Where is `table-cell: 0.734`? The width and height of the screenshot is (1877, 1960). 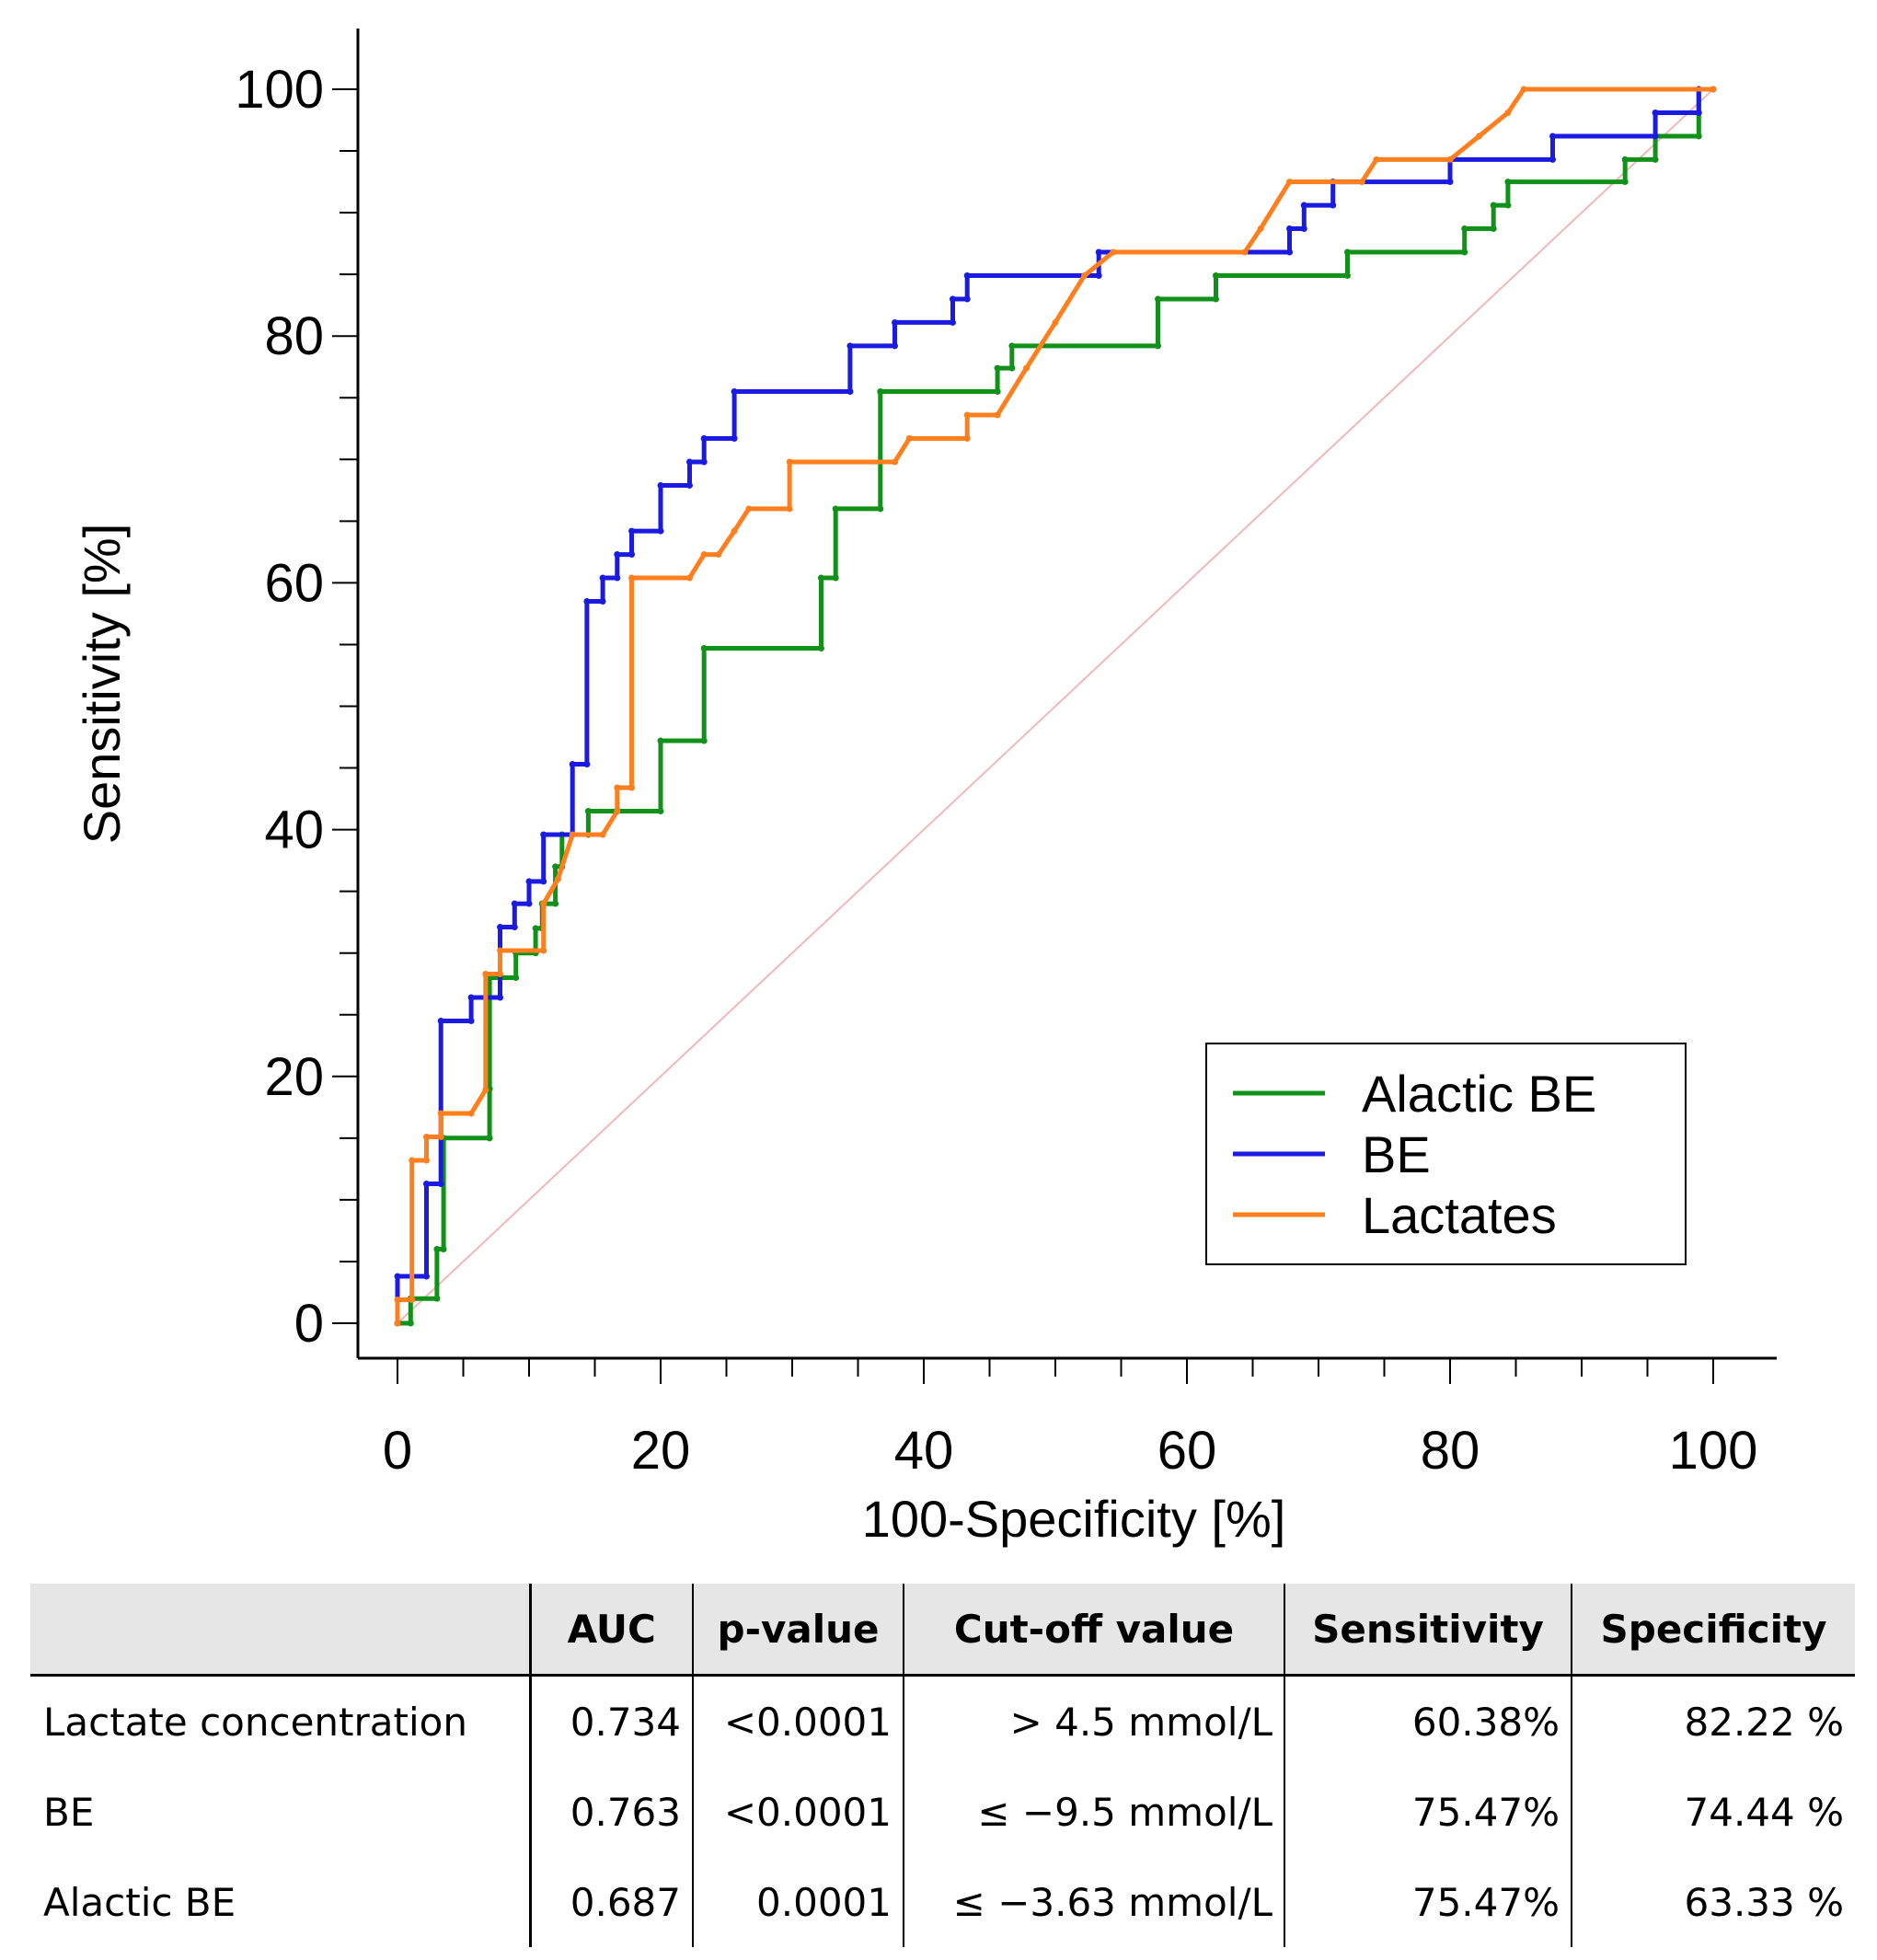 table-cell: 0.734 is located at coordinates (610, 1721).